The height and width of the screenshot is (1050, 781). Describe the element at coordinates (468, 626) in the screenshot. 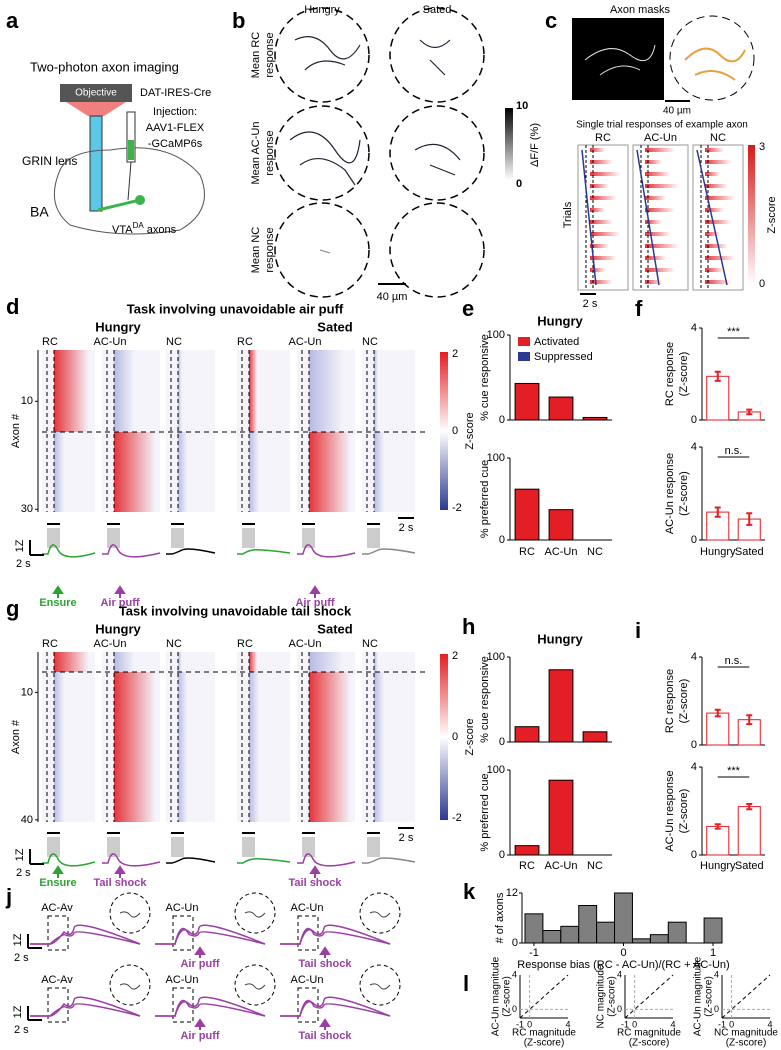

I see `panel-letter: h` at that location.